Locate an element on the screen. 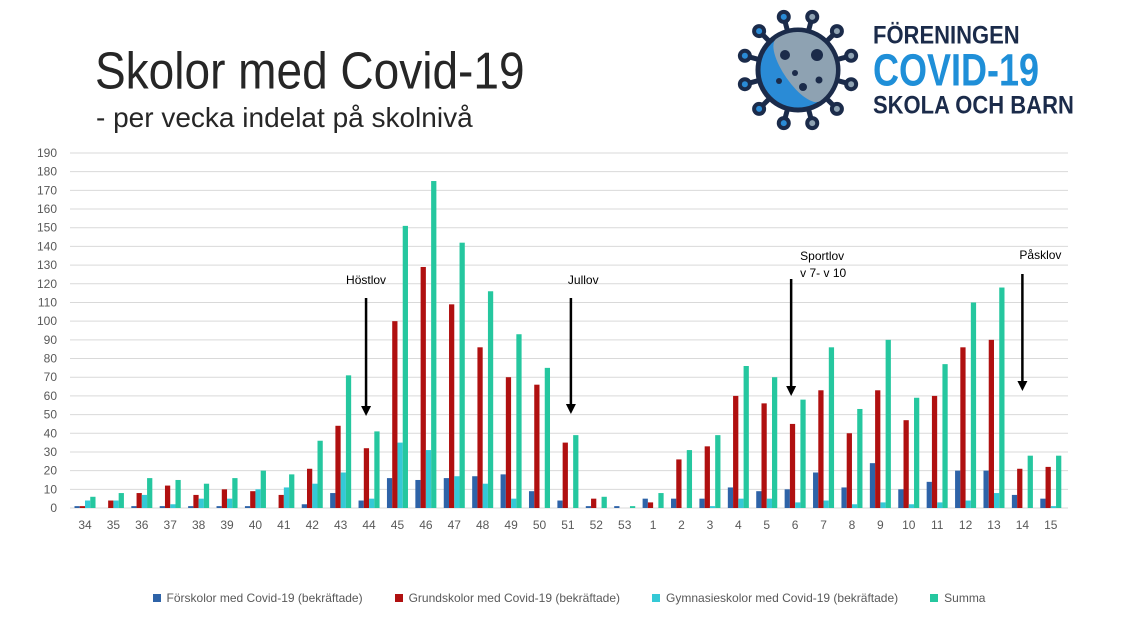  legend-label-gymnasieskolor: Gymnasieskolor med Covid-19 (bekräftade) is located at coordinates (782, 598).